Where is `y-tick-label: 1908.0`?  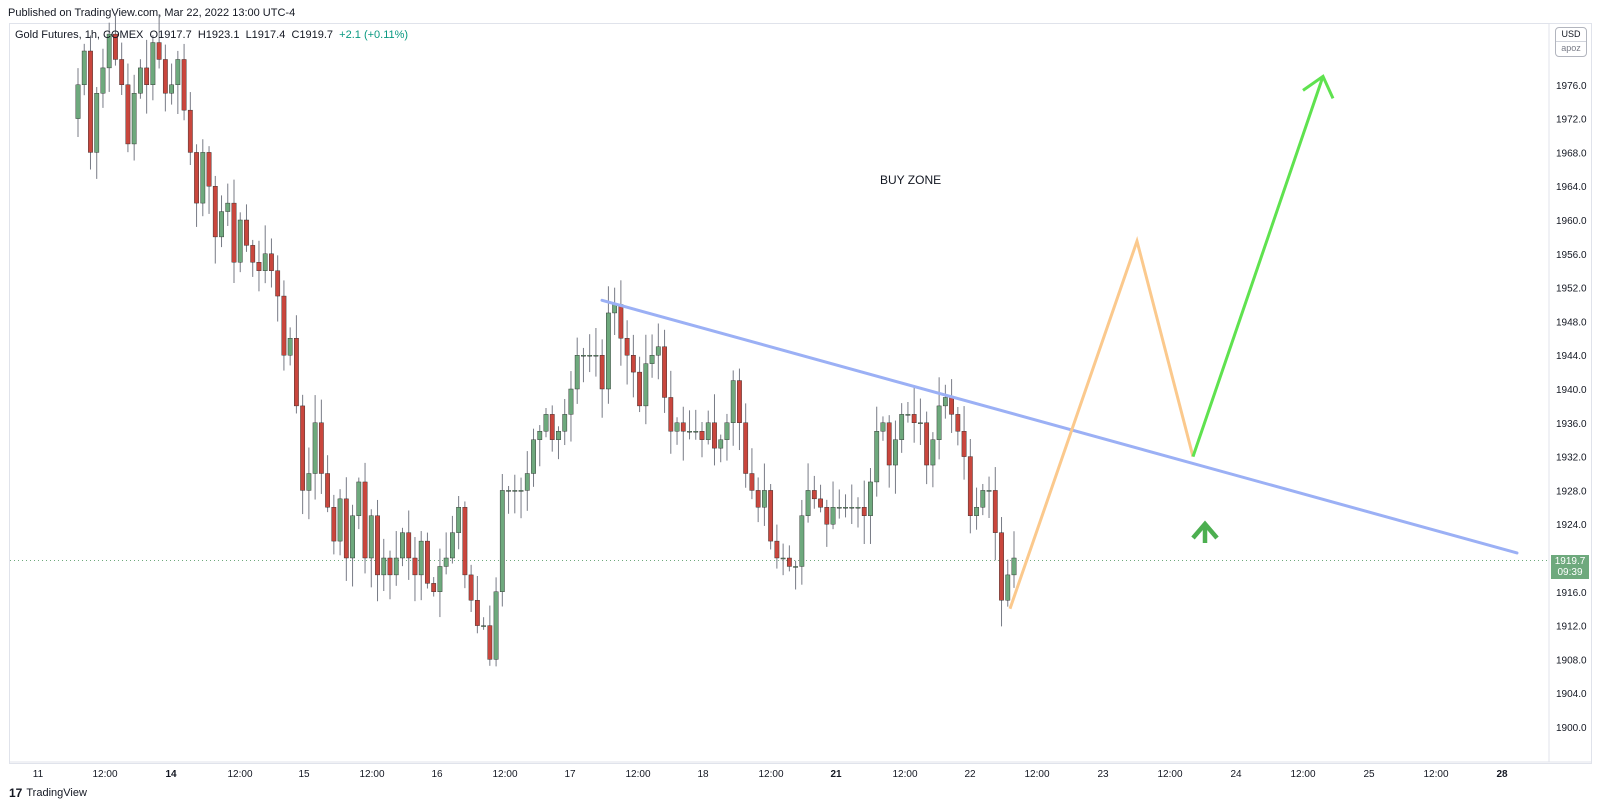 y-tick-label: 1908.0 is located at coordinates (1571, 660).